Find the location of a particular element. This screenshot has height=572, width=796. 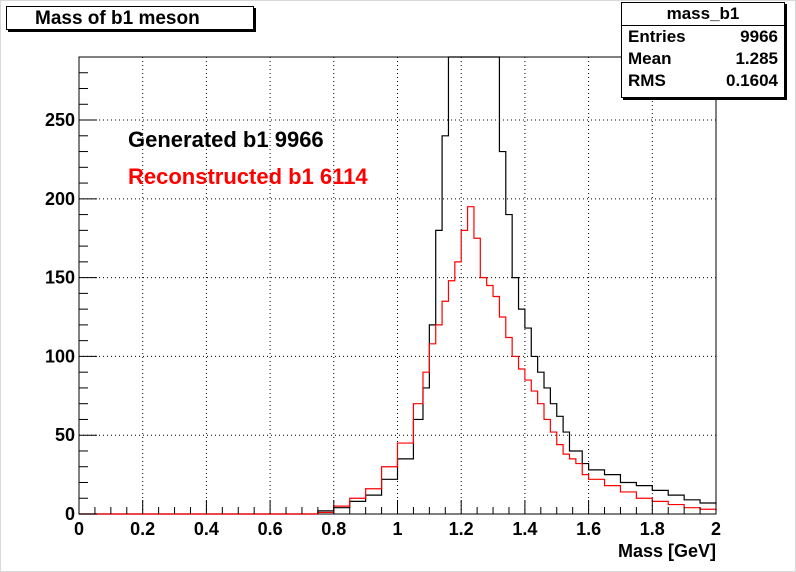

y-tick-label: 250 is located at coordinates (60, 120).